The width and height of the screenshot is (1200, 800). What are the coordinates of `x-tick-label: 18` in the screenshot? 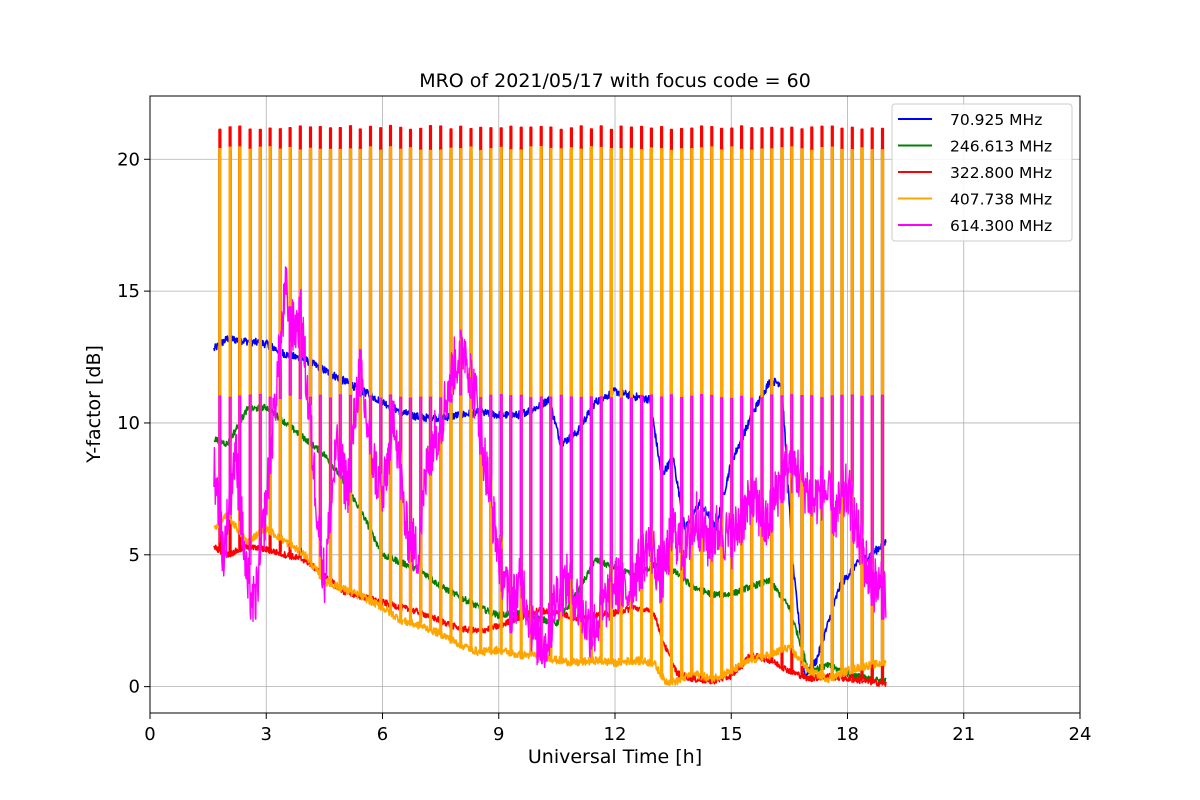 It's located at (847, 734).